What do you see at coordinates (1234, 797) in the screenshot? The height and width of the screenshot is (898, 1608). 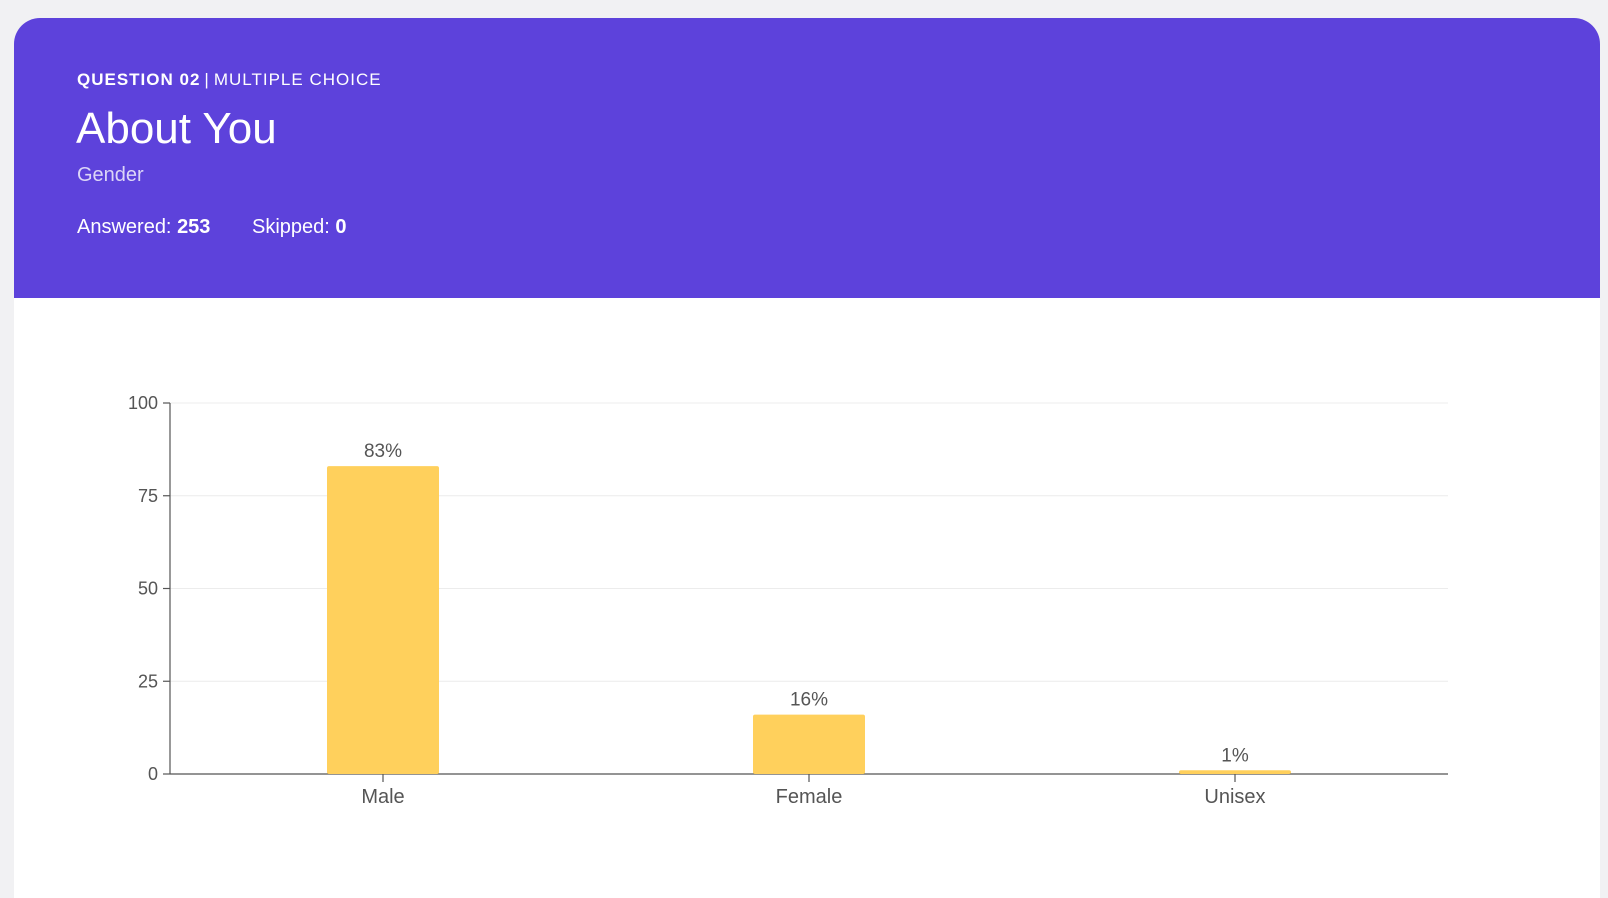 I see `x-tick-label-unisex: Unisex` at bounding box center [1234, 797].